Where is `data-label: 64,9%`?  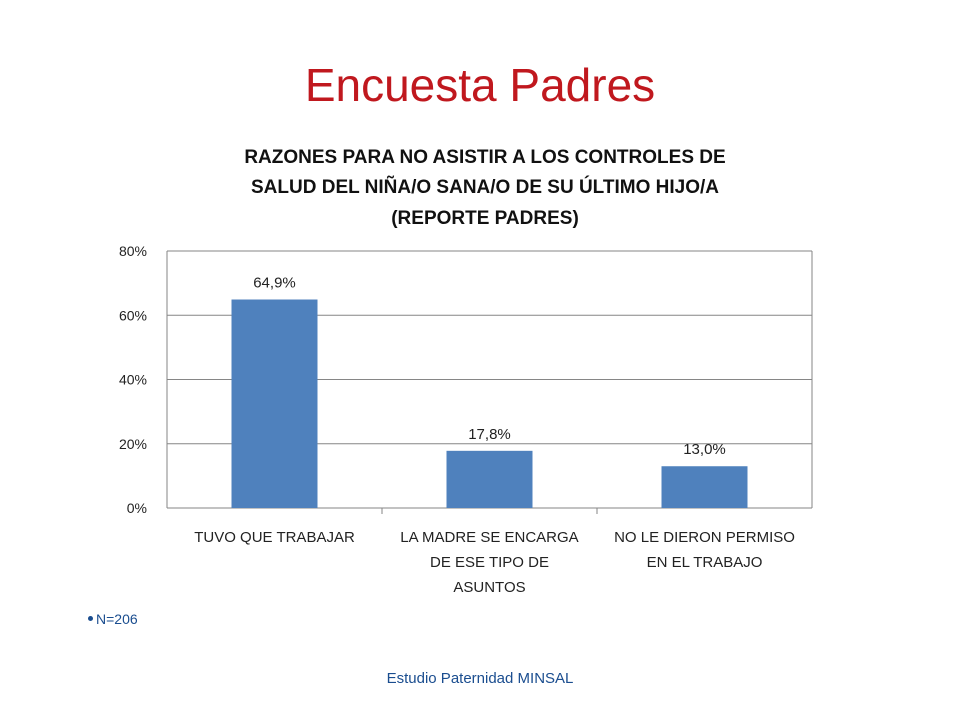
data-label: 64,9% is located at coordinates (274, 283).